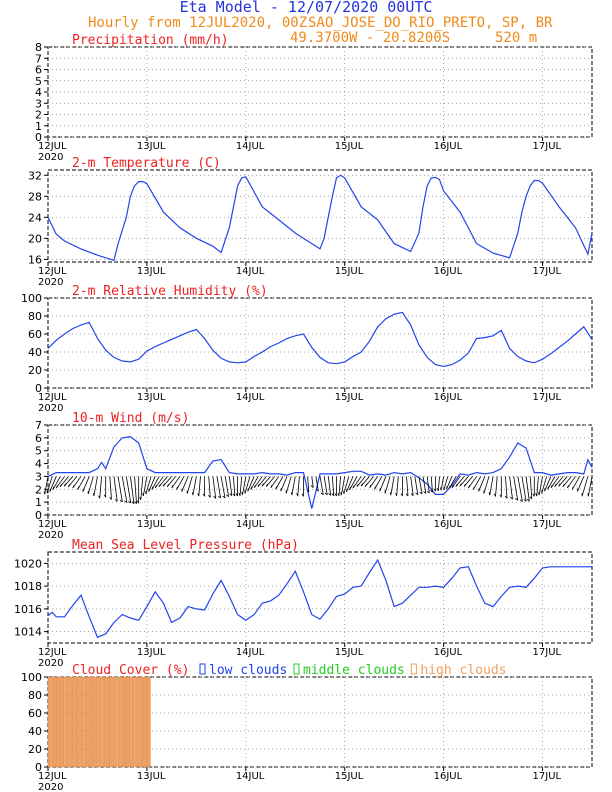 This screenshot has width=612, height=792. Describe the element at coordinates (318, 490) in the screenshot. I see `wind-barbs` at that location.